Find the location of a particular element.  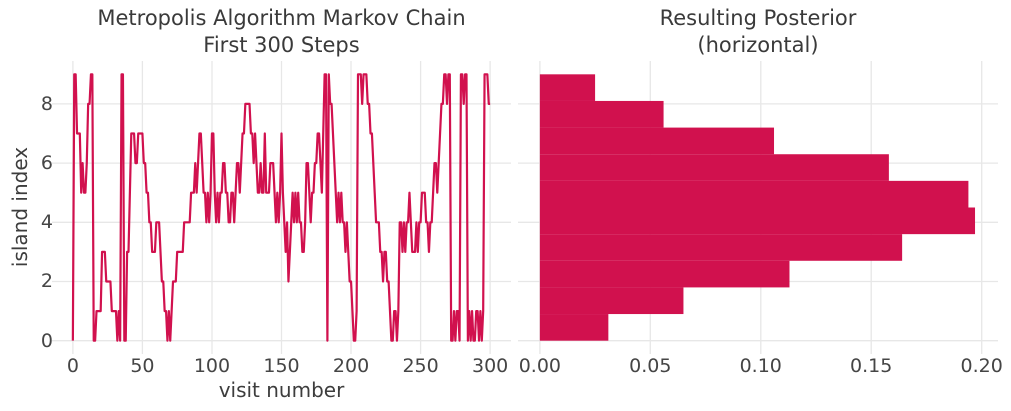

tick-label: 300 is located at coordinates (490, 366).